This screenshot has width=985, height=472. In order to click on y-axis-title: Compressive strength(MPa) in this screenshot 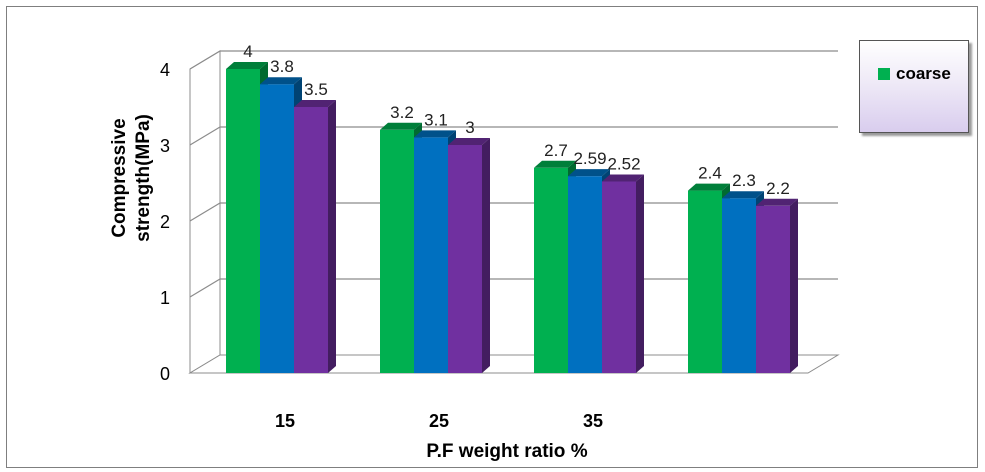, I will do `click(131, 178)`.